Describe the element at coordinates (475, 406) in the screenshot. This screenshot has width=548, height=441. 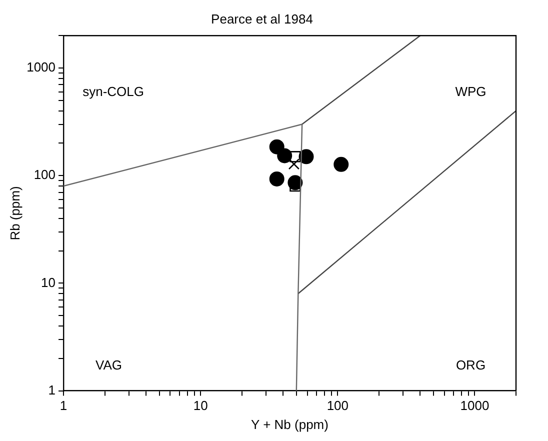
I see `x-tick-label: 1000` at that location.